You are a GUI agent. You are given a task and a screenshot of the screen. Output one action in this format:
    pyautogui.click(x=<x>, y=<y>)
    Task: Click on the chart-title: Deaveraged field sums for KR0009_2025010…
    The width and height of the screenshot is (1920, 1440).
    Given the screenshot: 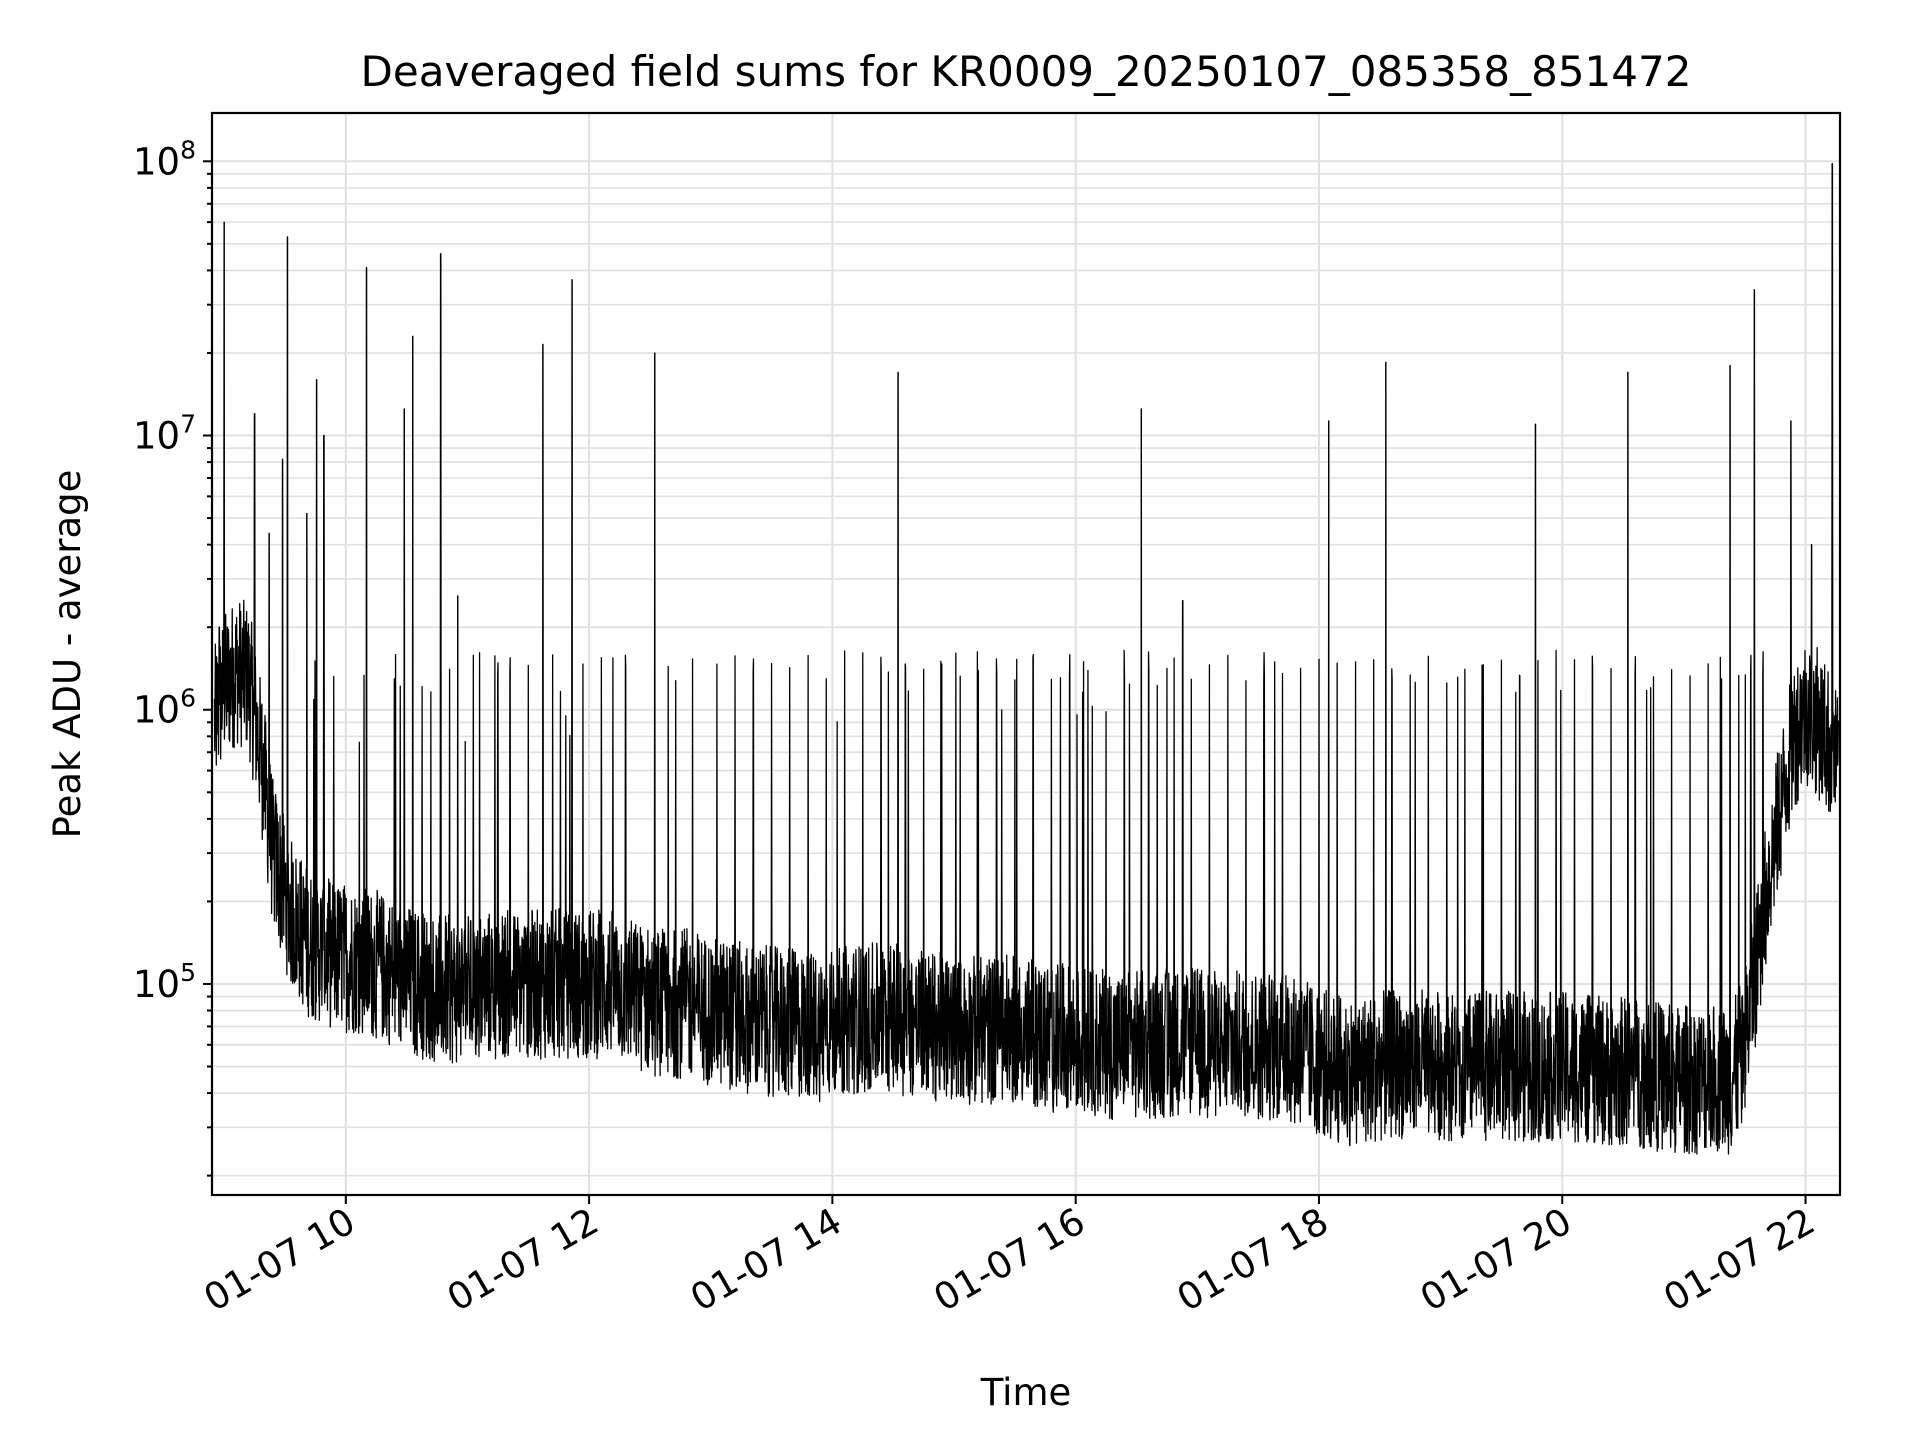 What is the action you would take?
    pyautogui.click(x=1026, y=71)
    